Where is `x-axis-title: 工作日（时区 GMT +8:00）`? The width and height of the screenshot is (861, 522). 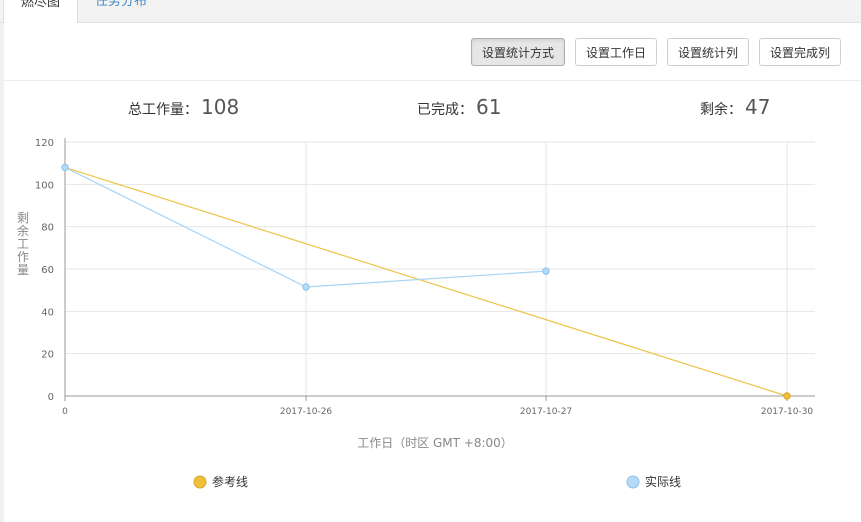
x-axis-title: 工作日（时区 GMT +8:00） is located at coordinates (435, 443).